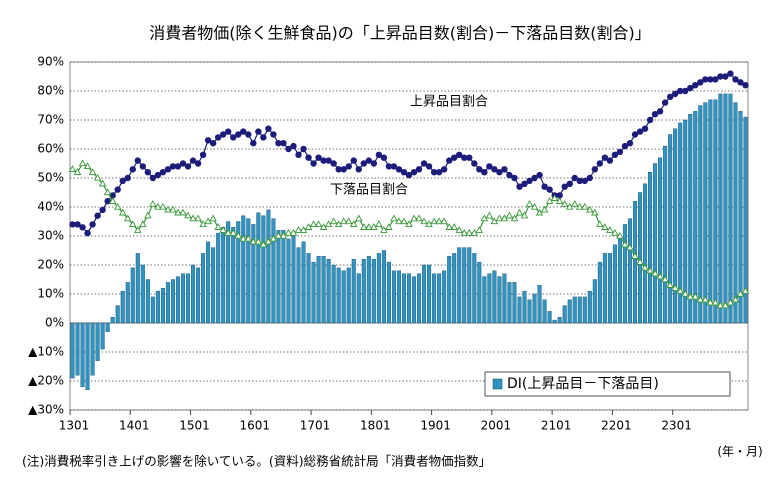 The width and height of the screenshot is (780, 500). I want to click on y-tick-label: ▲30%, so click(46, 410).